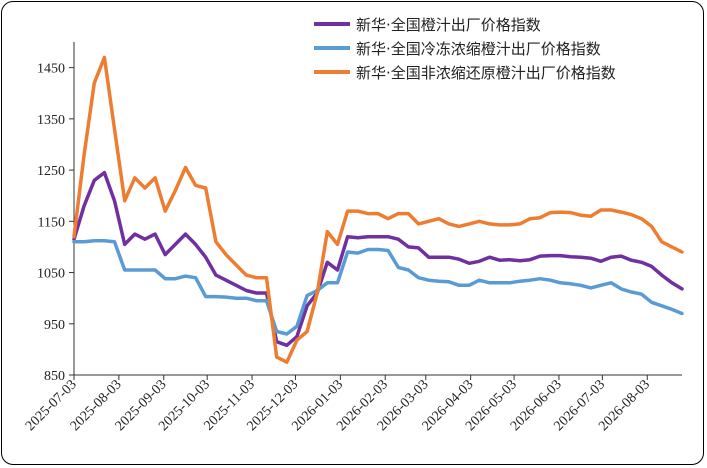  Describe the element at coordinates (54, 376) in the screenshot. I see `y-tick-label: 850` at that location.